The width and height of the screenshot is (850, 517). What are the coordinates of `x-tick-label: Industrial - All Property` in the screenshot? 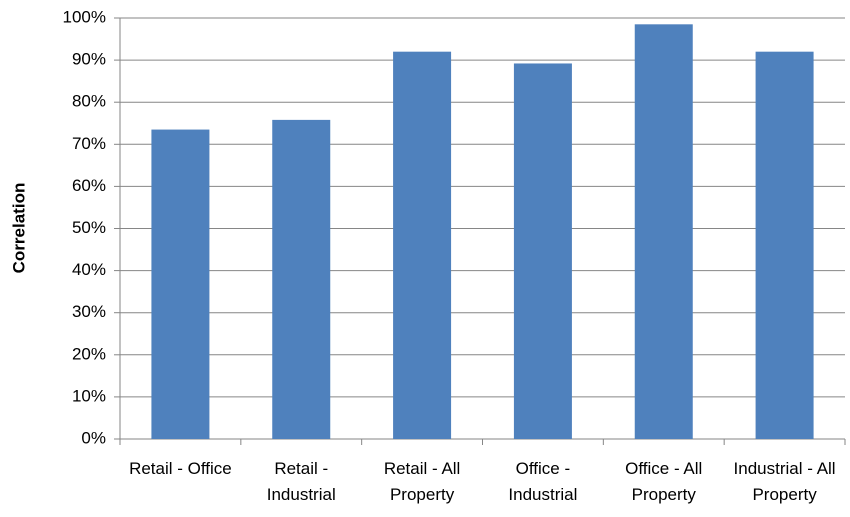 It's located at (784, 481).